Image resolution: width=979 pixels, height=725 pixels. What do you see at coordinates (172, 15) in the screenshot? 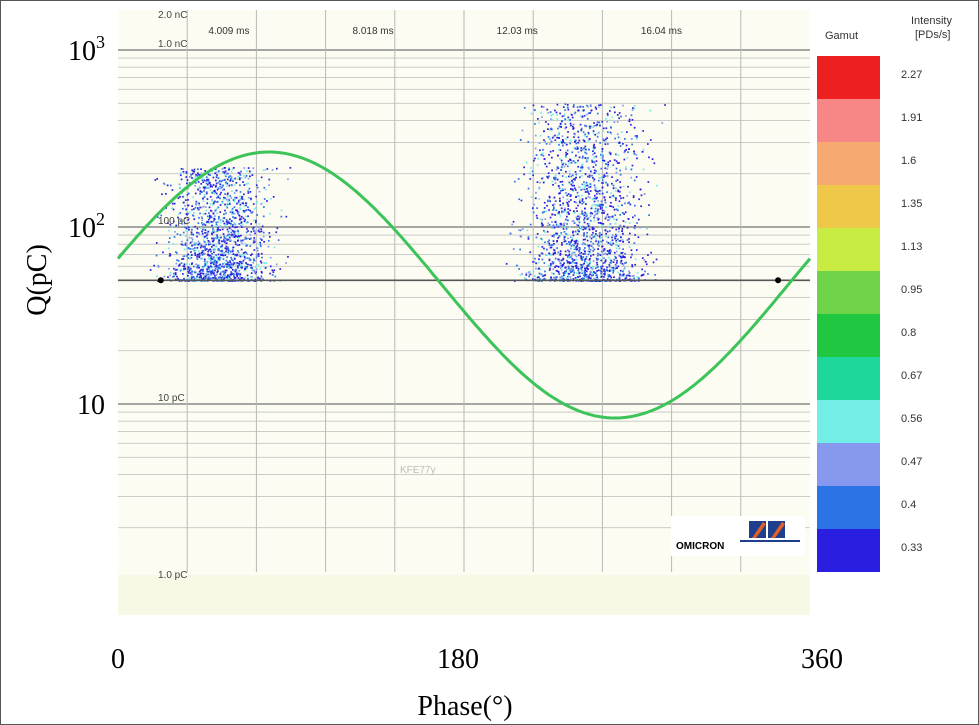
I see `inner-y-label: 2.0 nC` at bounding box center [172, 15].